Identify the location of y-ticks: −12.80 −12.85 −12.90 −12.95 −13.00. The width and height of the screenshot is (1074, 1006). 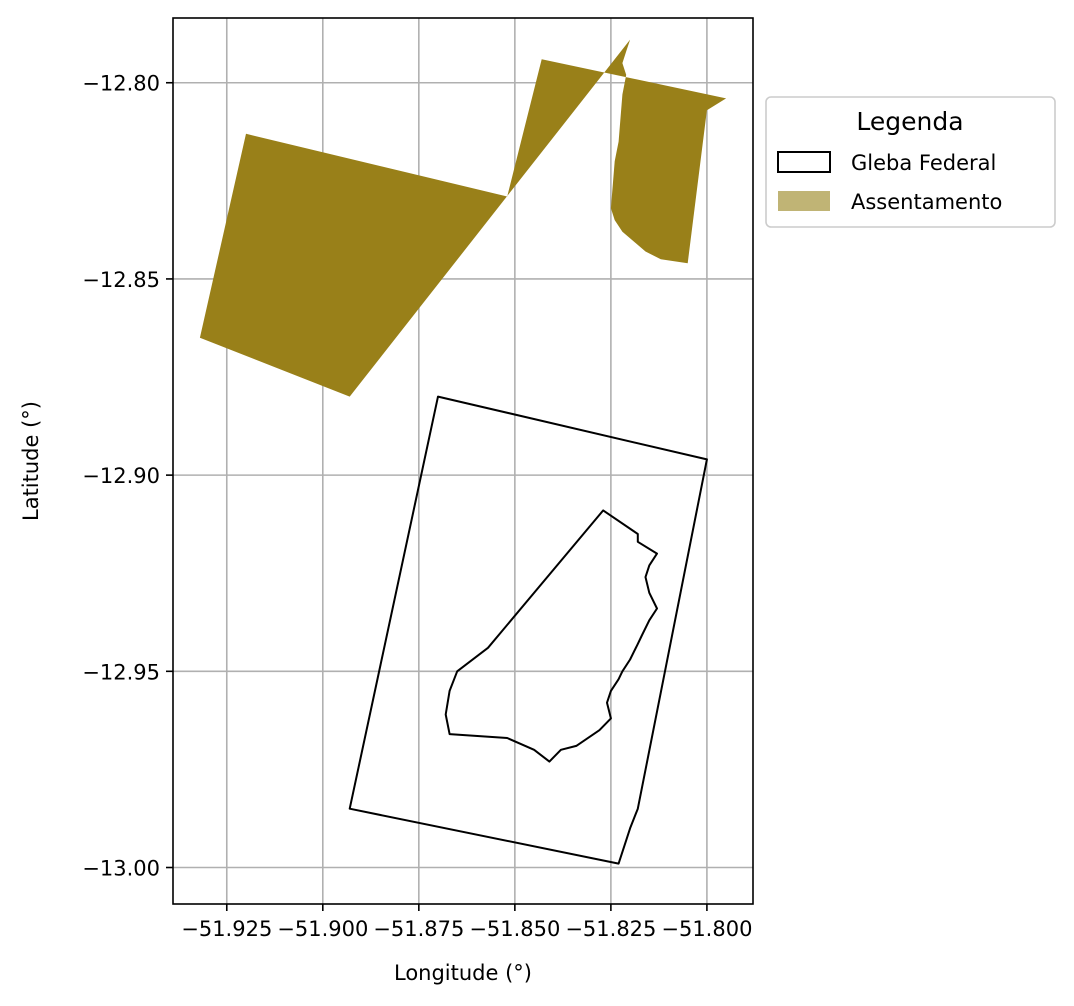
(127, 476).